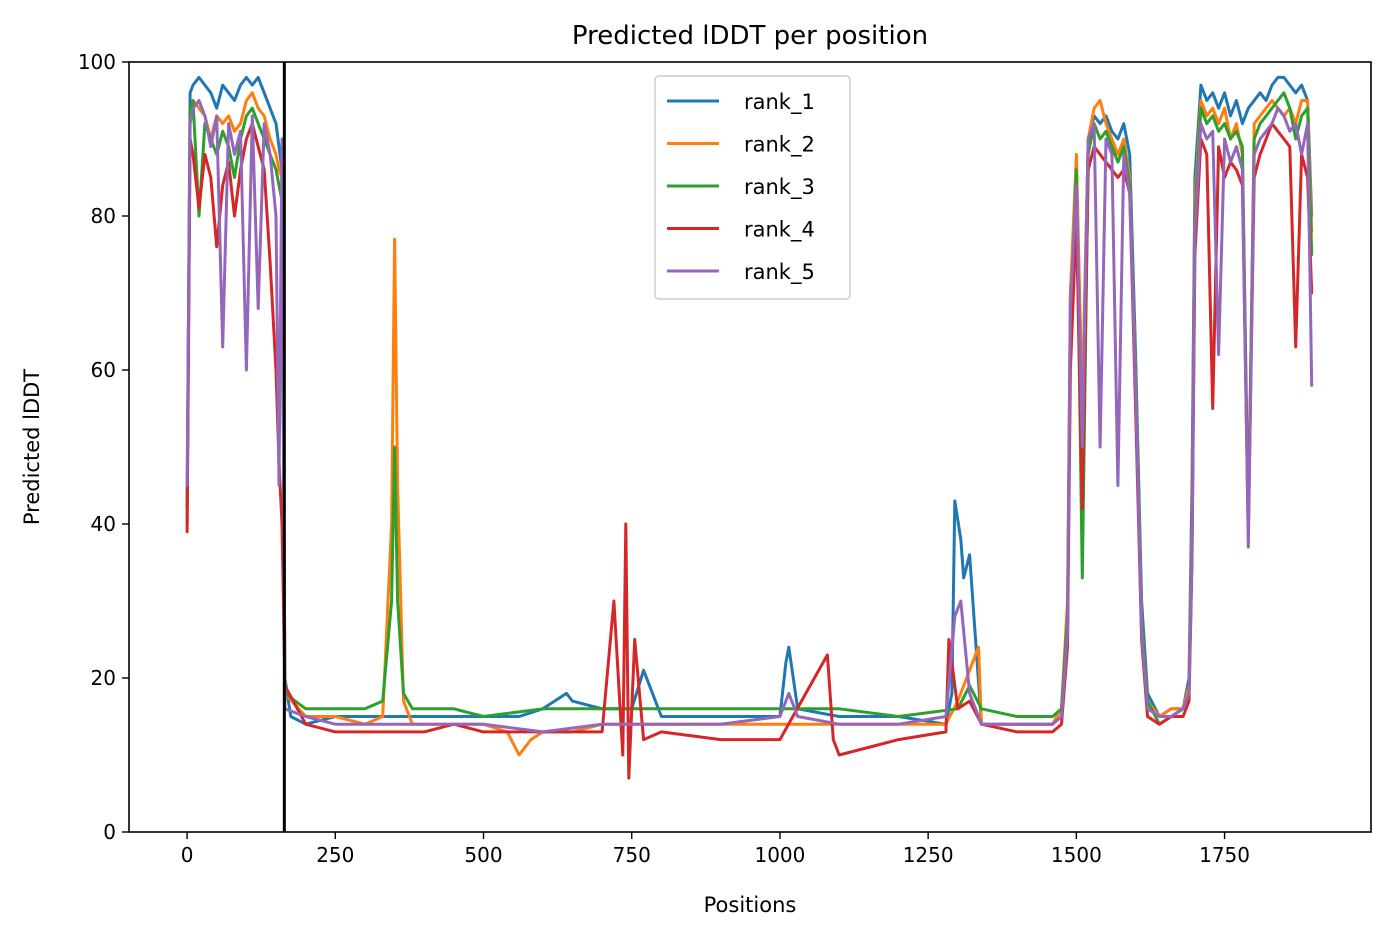  Describe the element at coordinates (779, 102) in the screenshot. I see `legend-label-rank-1: rank_1` at that location.